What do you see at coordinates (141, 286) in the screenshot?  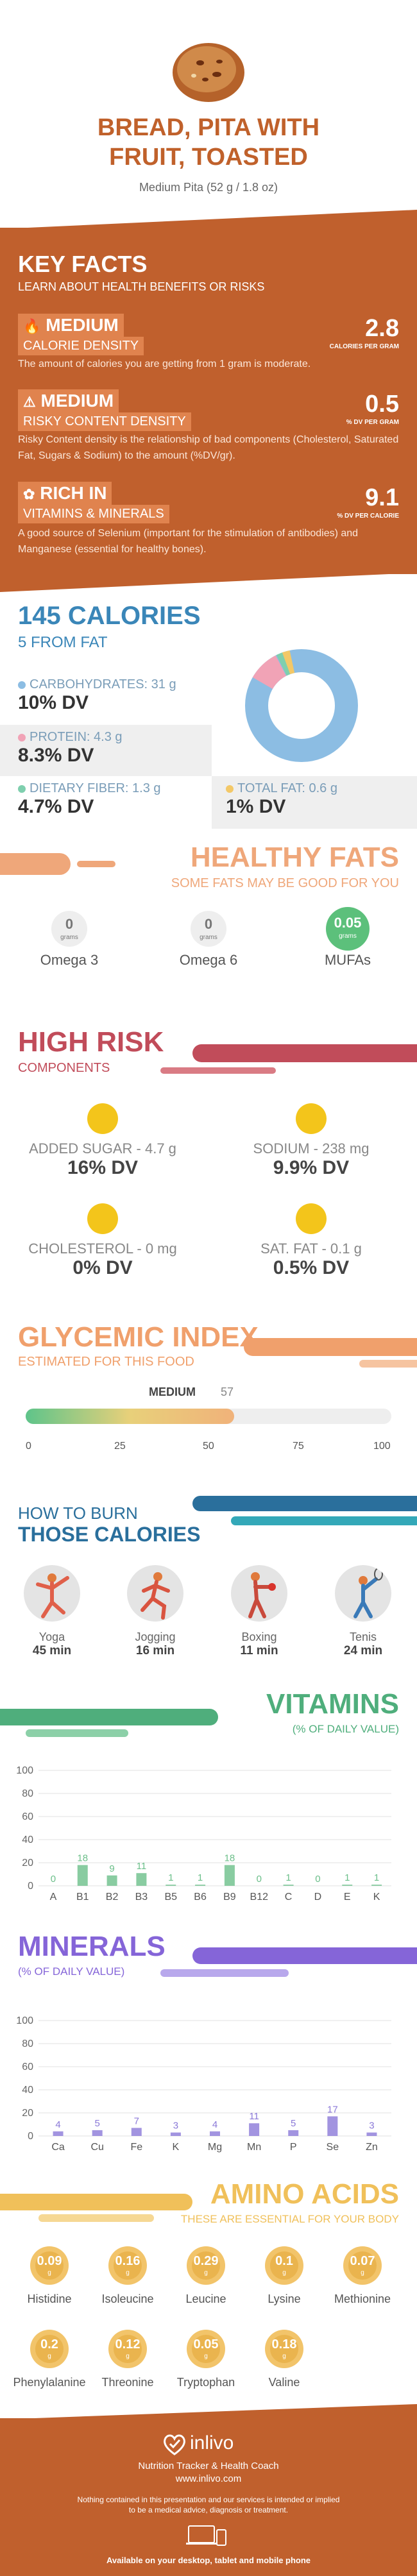 I see `key-facts-subtitle: LEARN ABOUT HEALTH BENEFITS OR RISKS` at bounding box center [141, 286].